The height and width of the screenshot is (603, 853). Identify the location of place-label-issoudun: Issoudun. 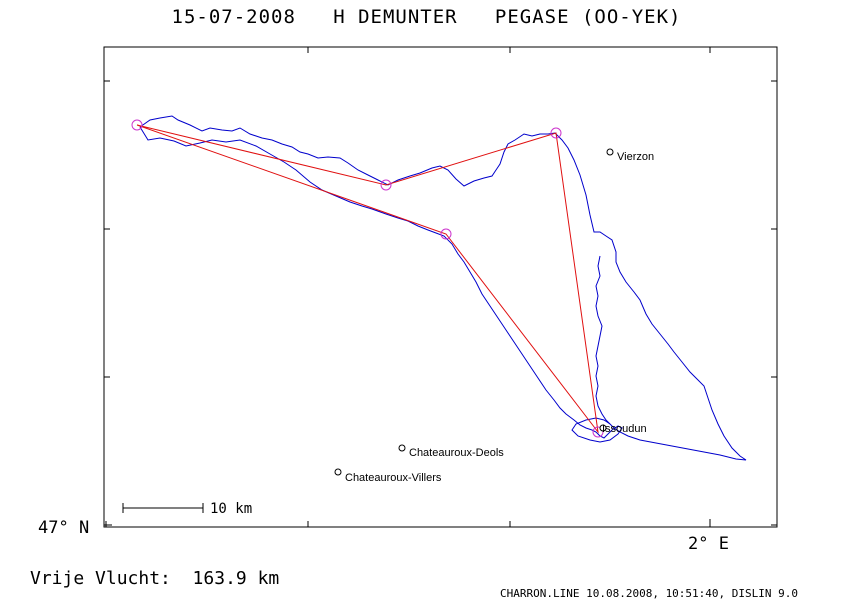
(624, 429).